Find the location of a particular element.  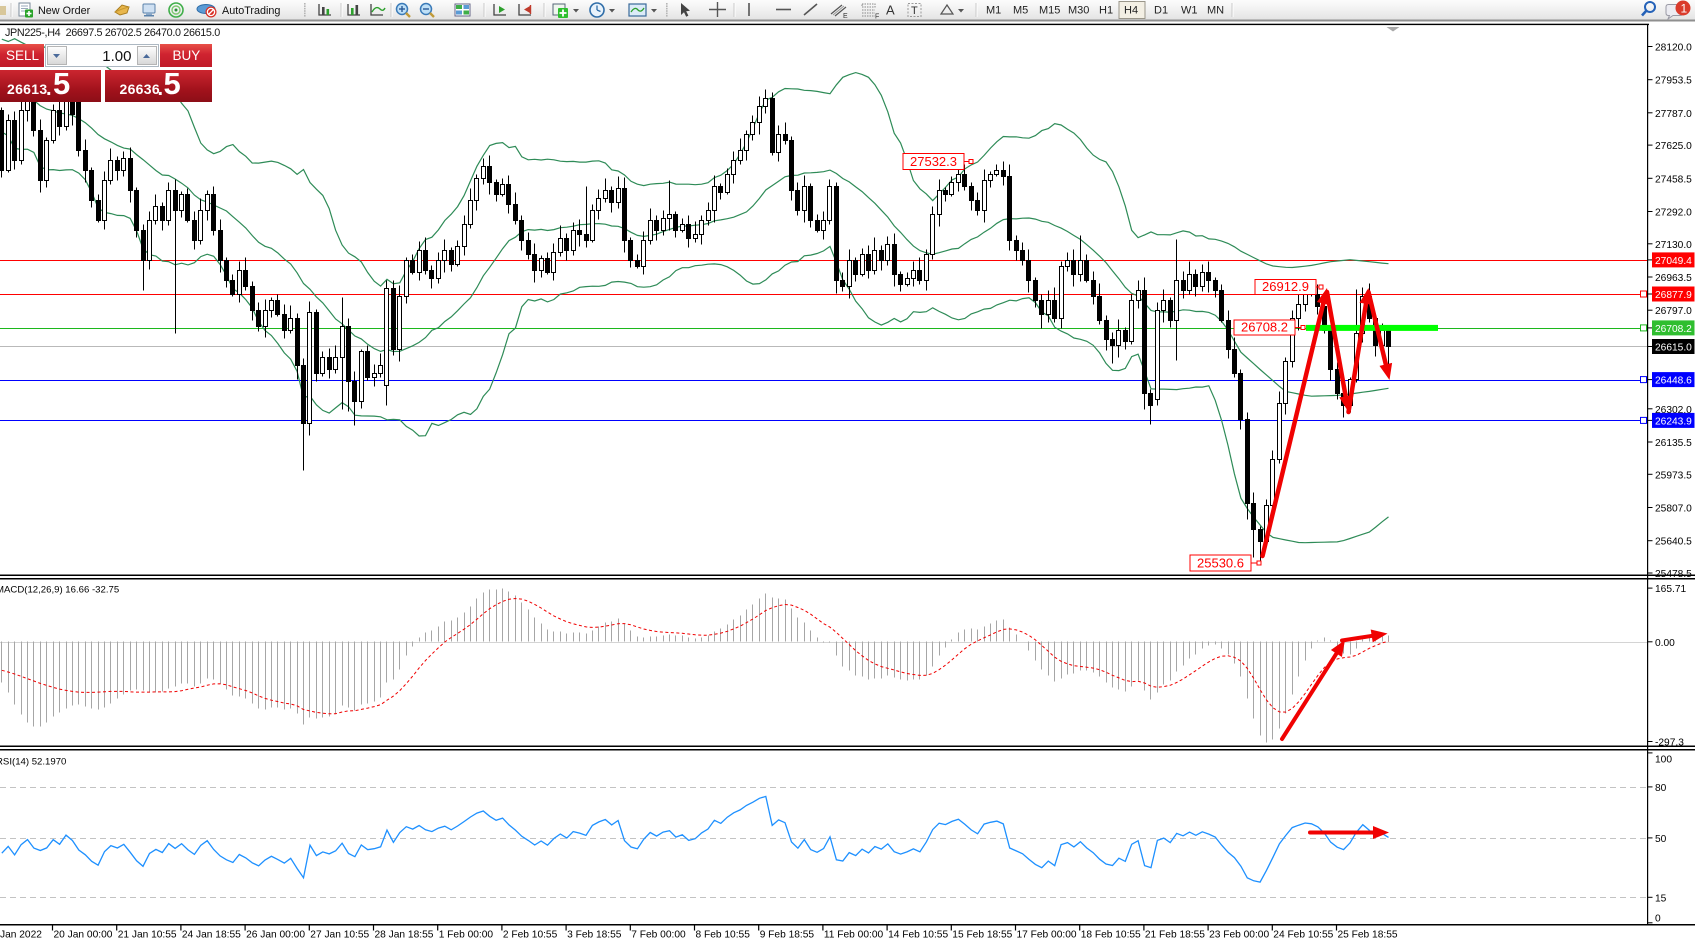

svg-text: New Order is located at coordinates (64, 11).